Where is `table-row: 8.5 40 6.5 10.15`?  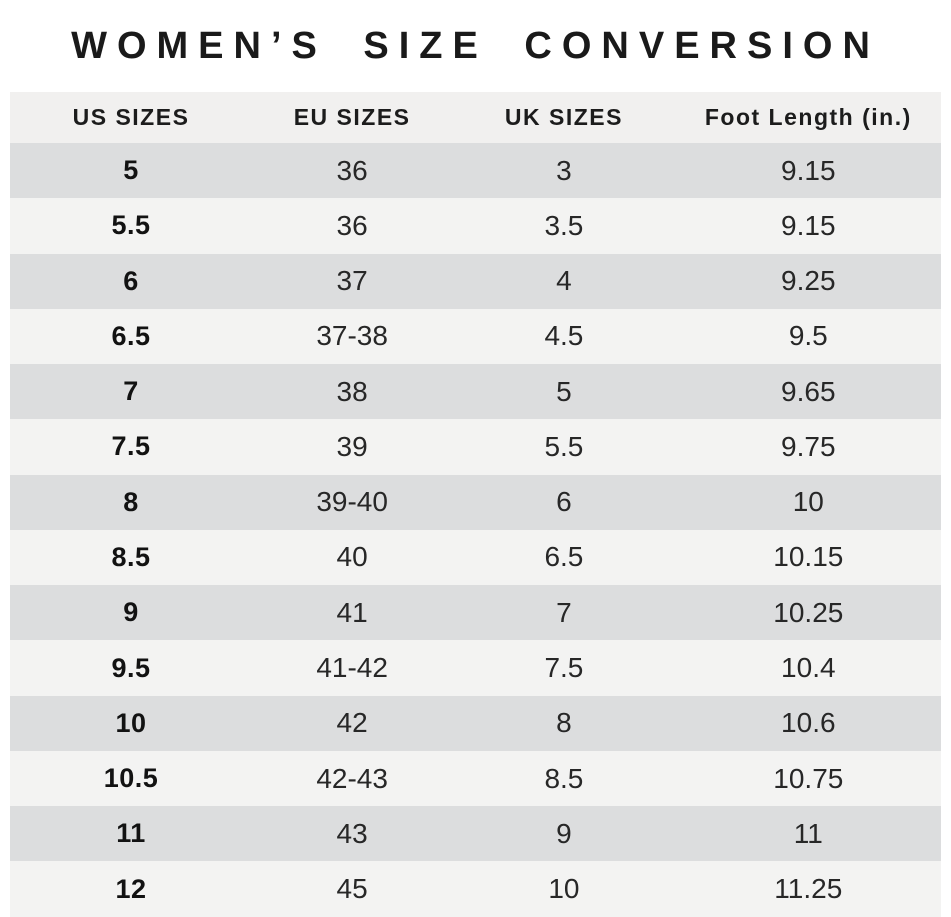 table-row: 8.5 40 6.5 10.15 is located at coordinates (475, 557).